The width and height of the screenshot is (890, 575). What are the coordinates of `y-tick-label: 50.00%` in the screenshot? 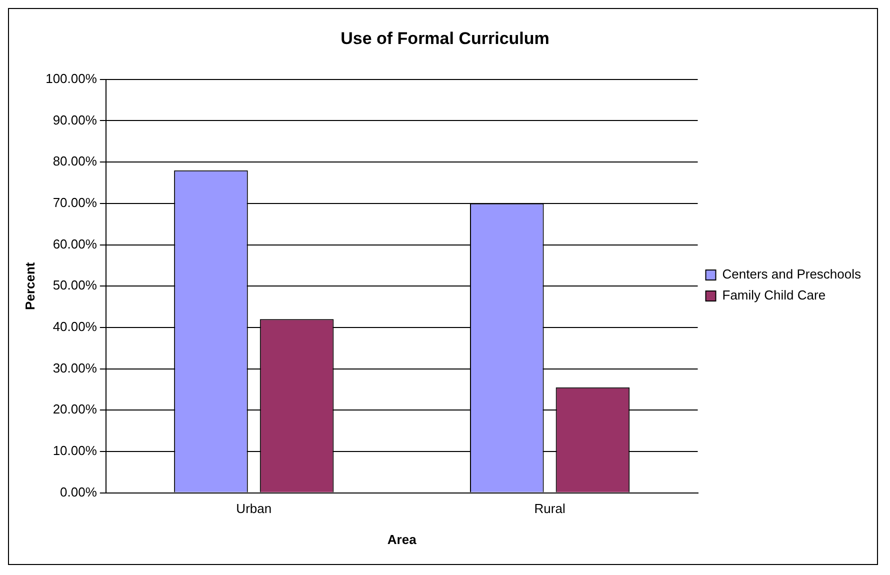 It's located at (75, 285).